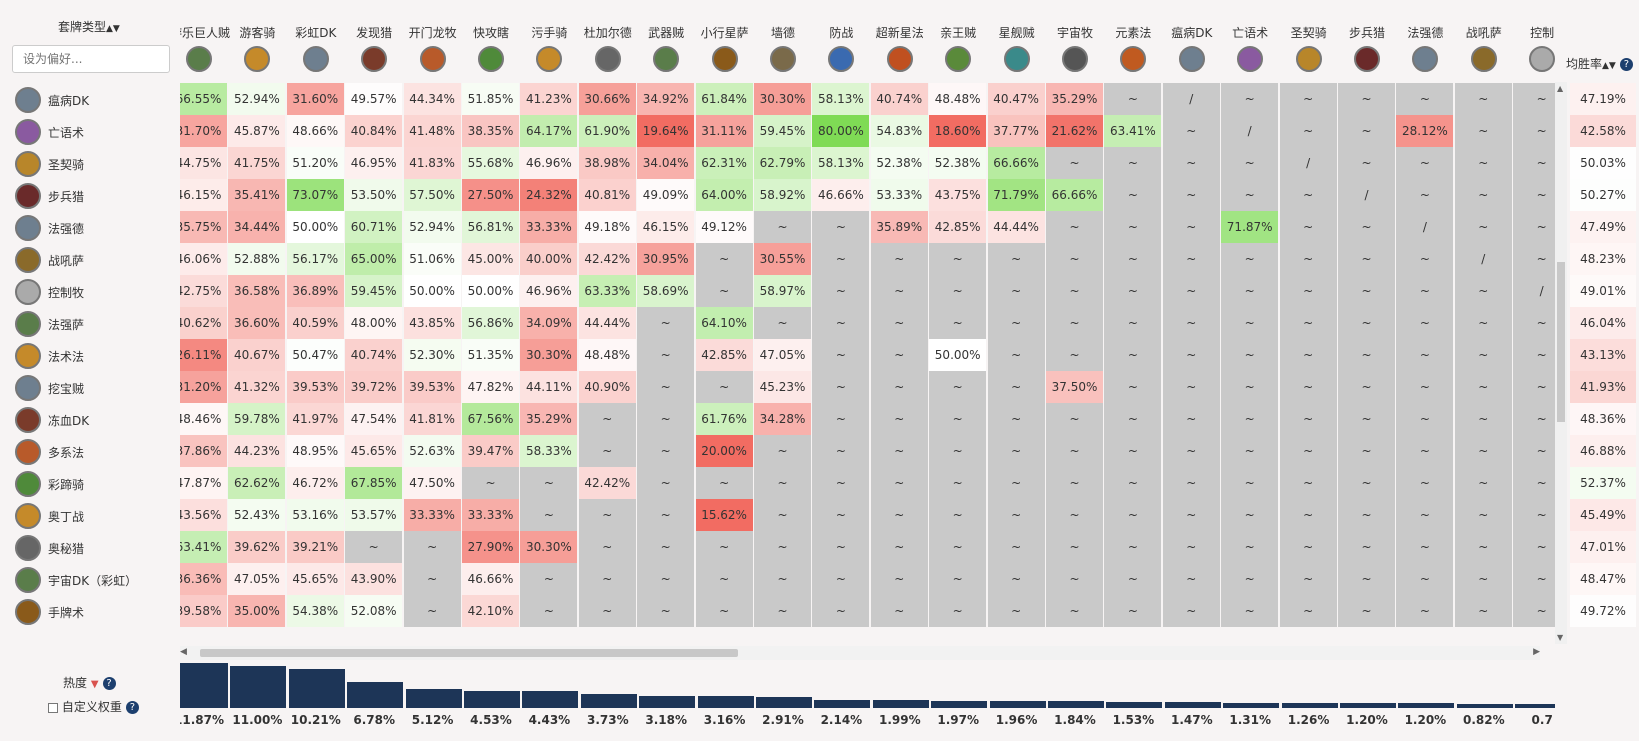  I want to click on matchup-cell: 47.50%, so click(432, 483).